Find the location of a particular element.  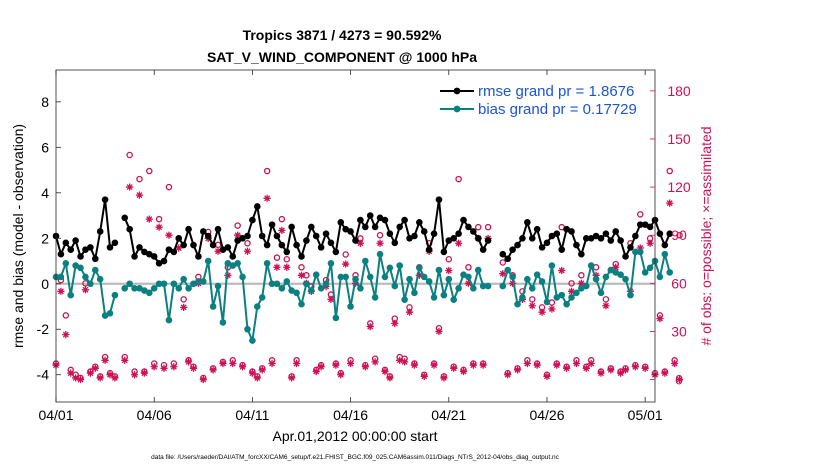

x-tick-label: 04/01 is located at coordinates (55, 415).